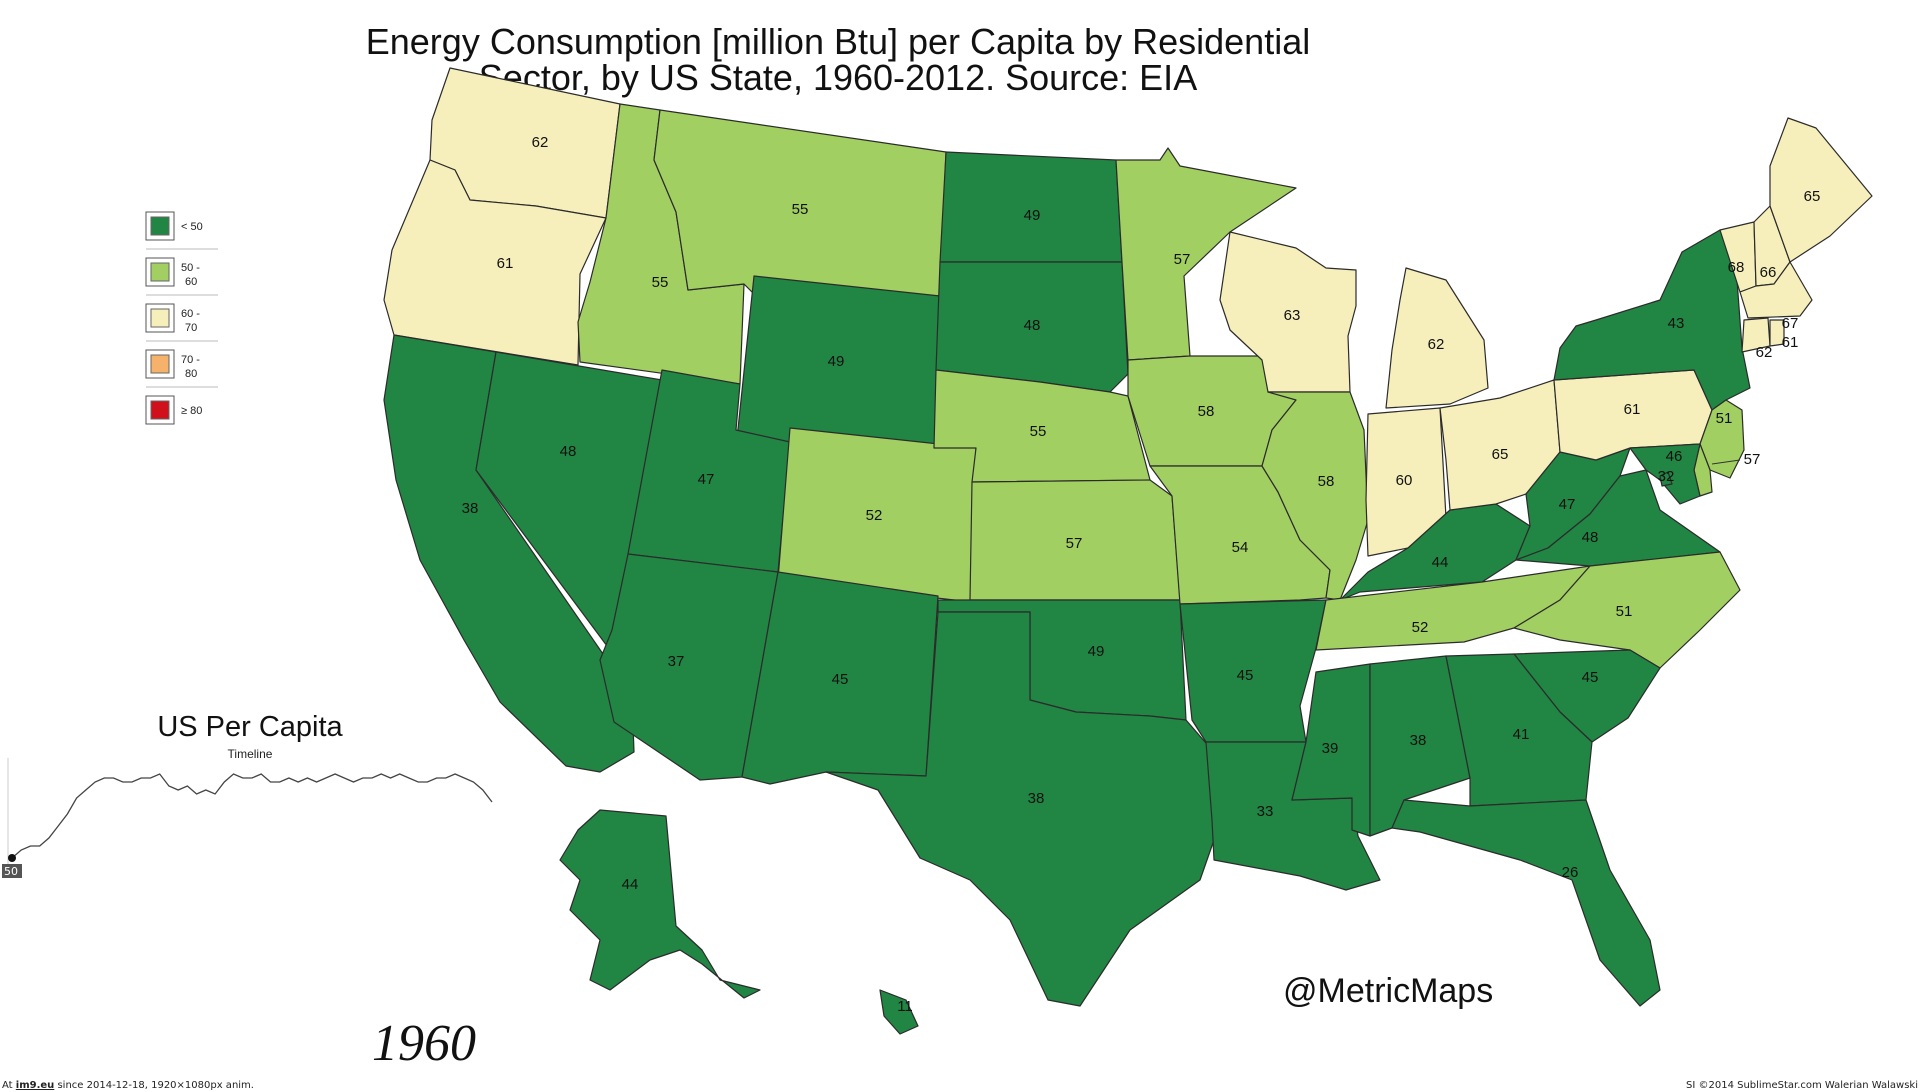 This screenshot has height=1092, width=1920. Describe the element at coordinates (1590, 677) in the screenshot. I see `state-value-sc: 45` at that location.